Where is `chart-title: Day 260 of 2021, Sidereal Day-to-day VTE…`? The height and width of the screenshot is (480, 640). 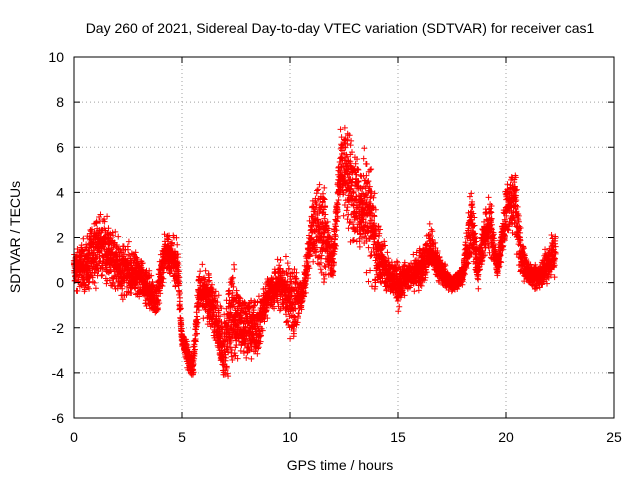 chart-title: Day 260 of 2021, Sidereal Day-to-day VTE… is located at coordinates (340, 28).